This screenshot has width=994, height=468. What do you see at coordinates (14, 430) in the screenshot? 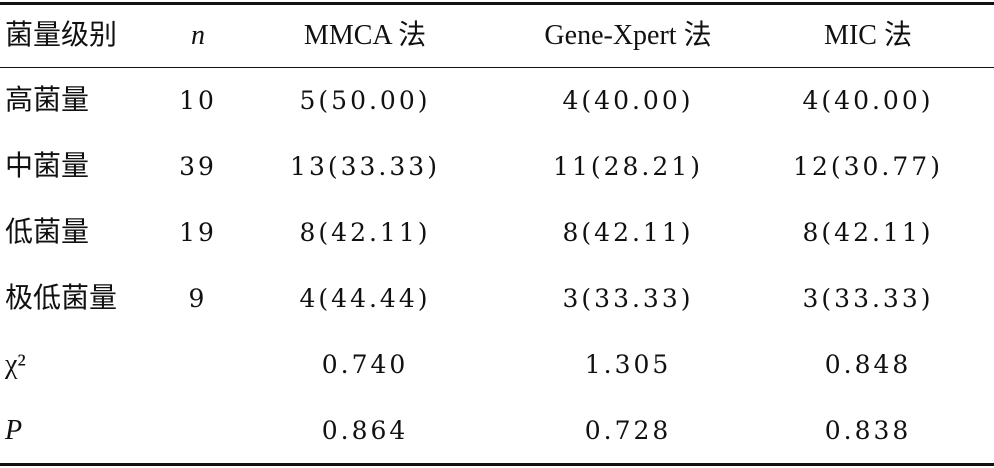
I see `stat-cell: P` at bounding box center [14, 430].